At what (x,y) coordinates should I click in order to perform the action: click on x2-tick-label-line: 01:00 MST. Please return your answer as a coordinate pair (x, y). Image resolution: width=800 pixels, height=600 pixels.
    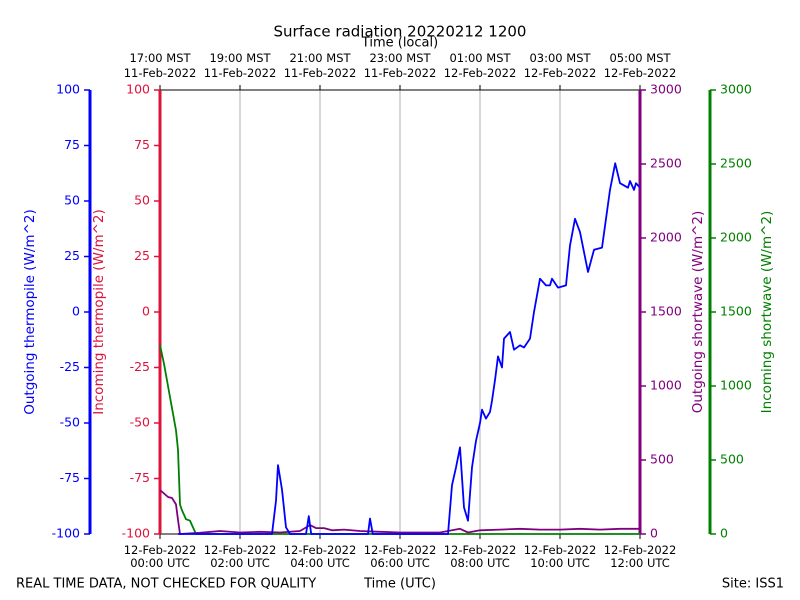
    Looking at the image, I should click on (480, 58).